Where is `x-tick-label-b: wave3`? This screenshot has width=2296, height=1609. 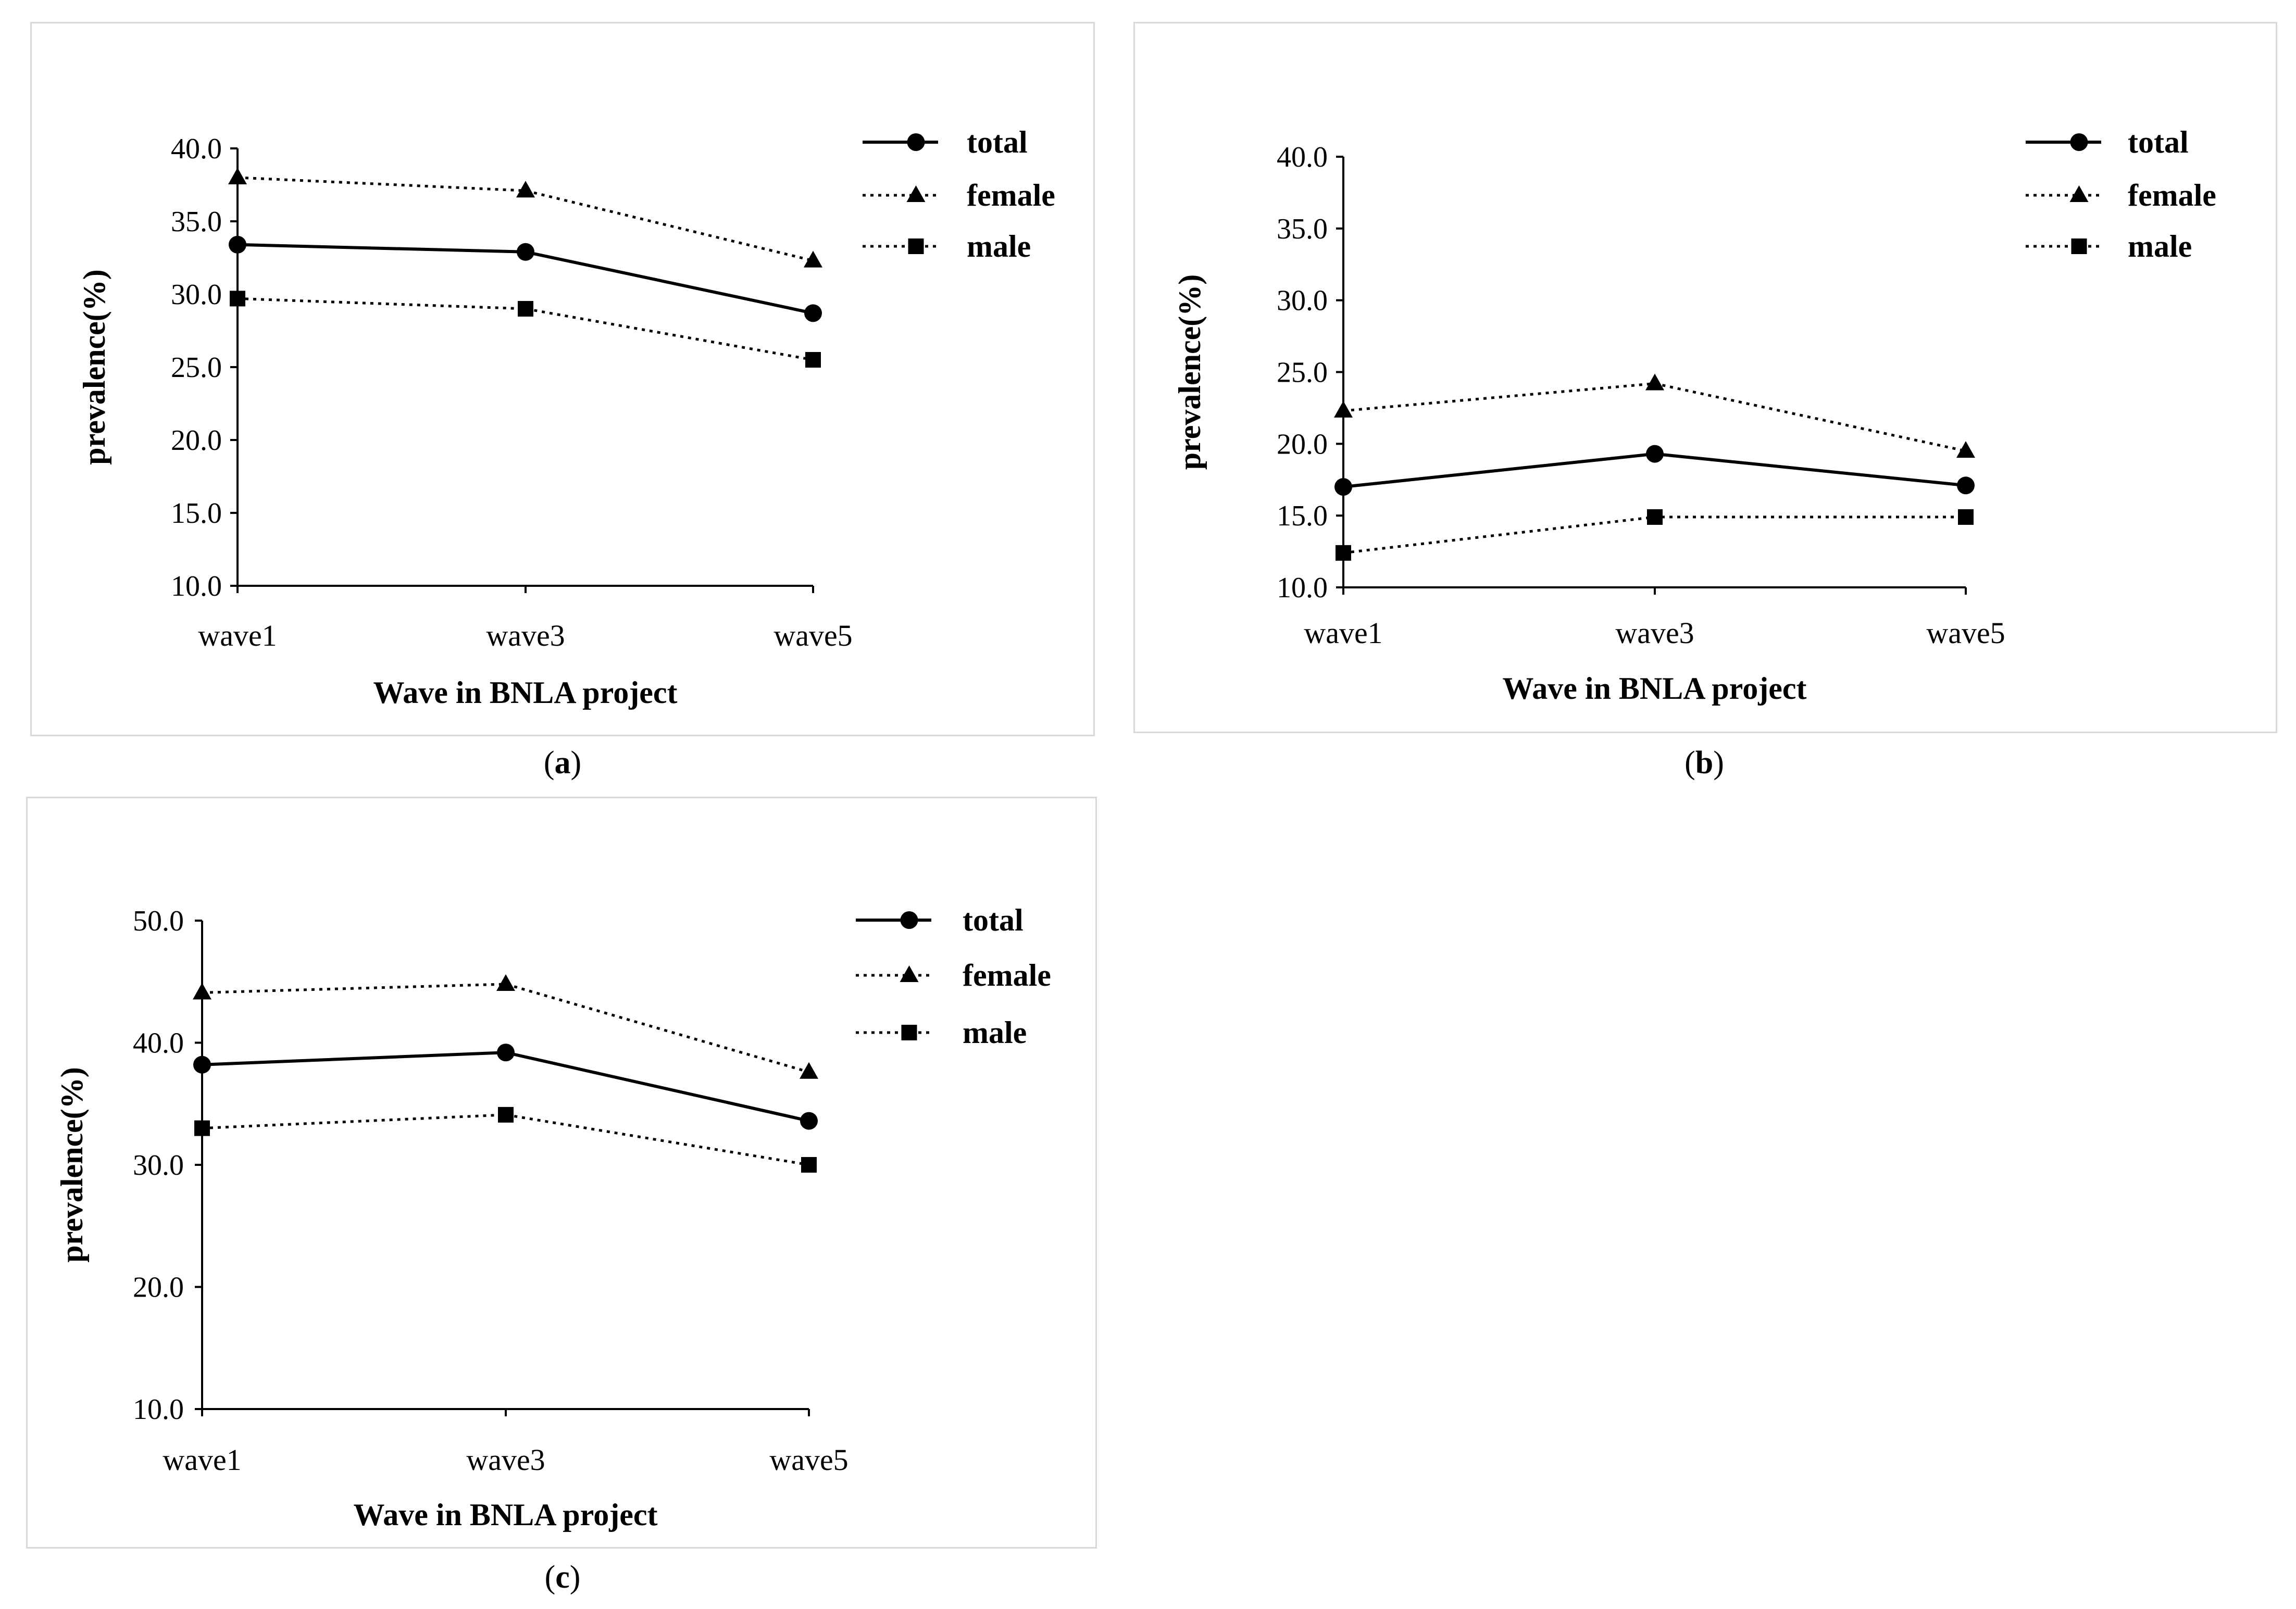 x-tick-label-b: wave3 is located at coordinates (1654, 633).